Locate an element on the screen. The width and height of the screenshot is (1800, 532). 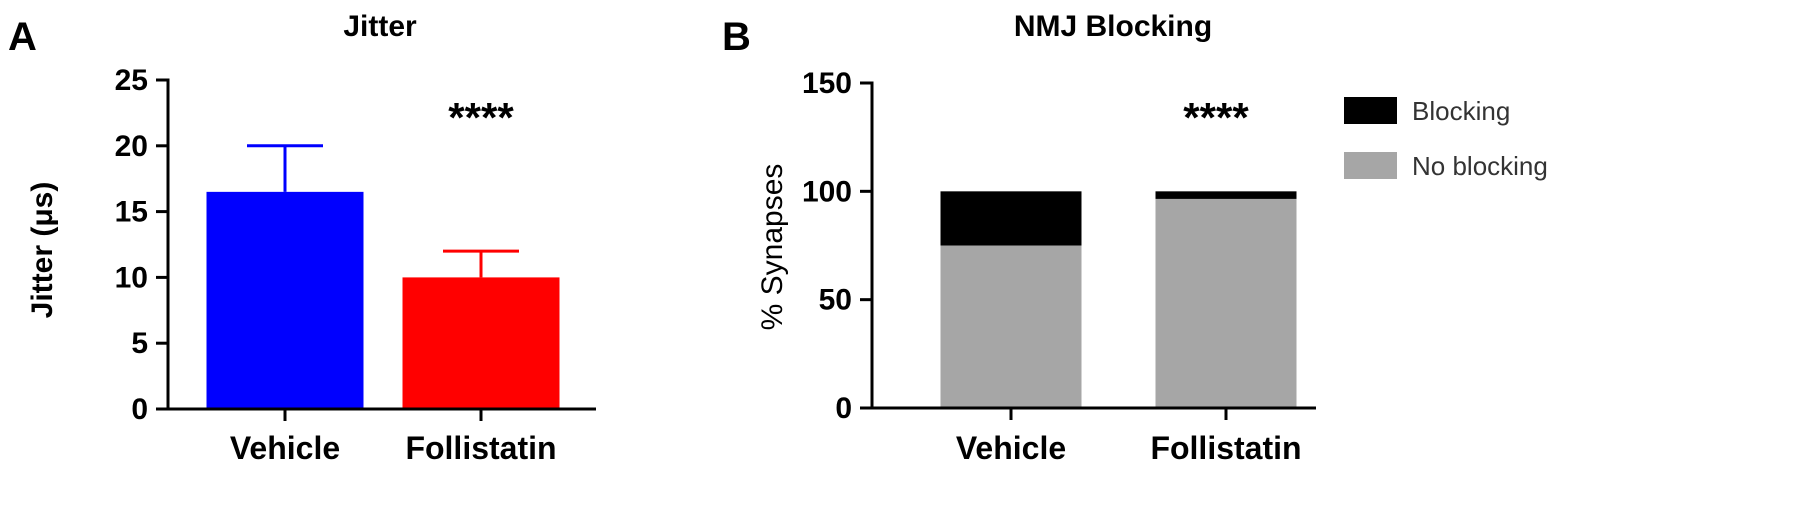
panel-a-x-tick-label: Follistatin is located at coordinates (480, 448).